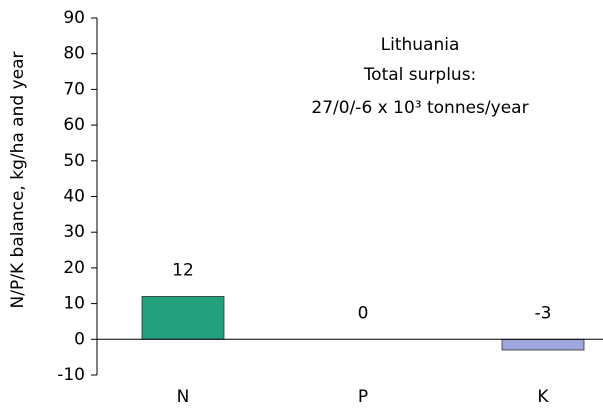 The width and height of the screenshot is (603, 416). Describe the element at coordinates (71, 375) in the screenshot. I see `y-tick-label: -10` at that location.